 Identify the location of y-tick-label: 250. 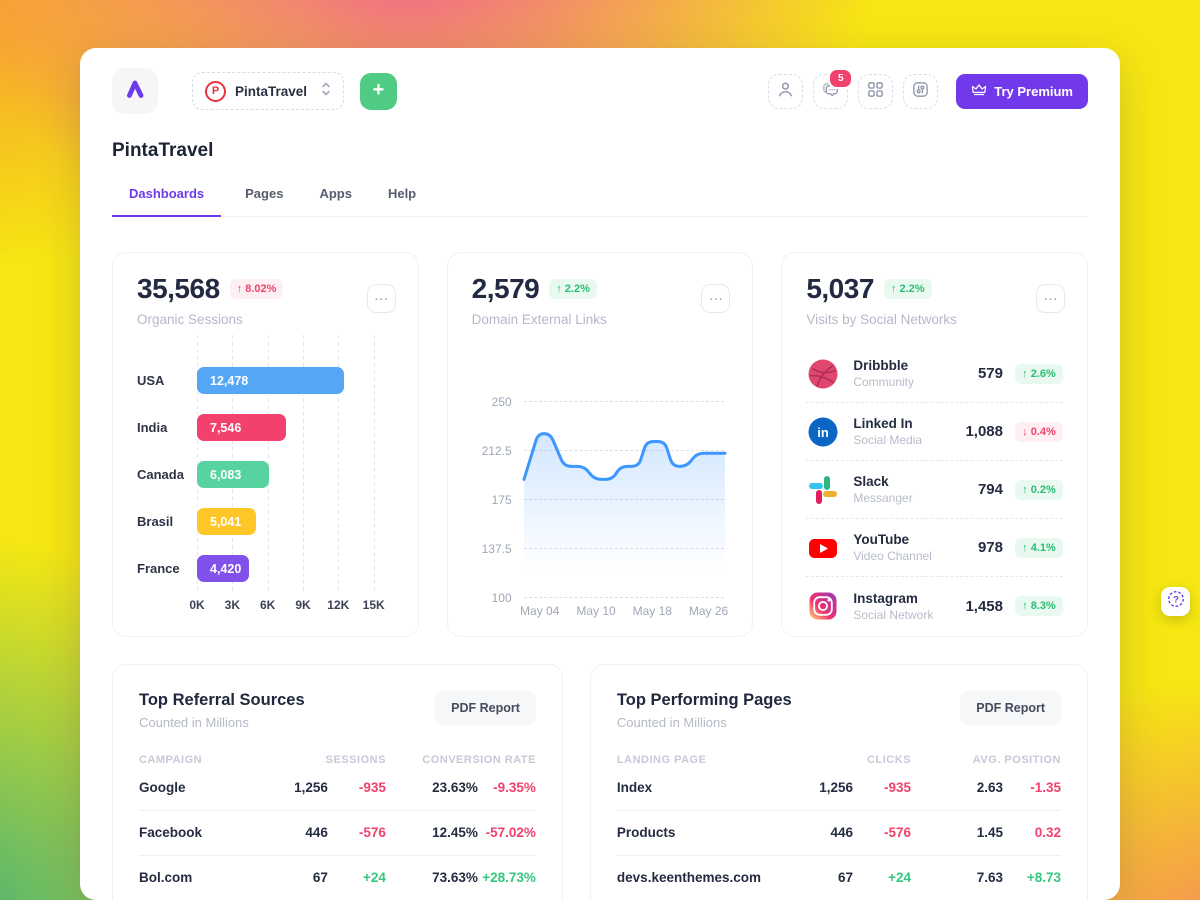
(501, 402).